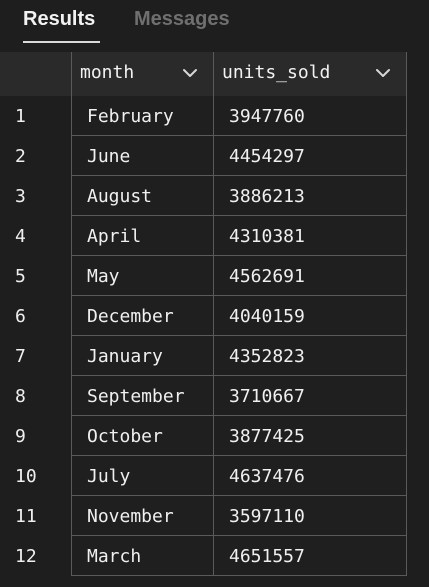  I want to click on units-sold-value: 3710667, so click(267, 396).